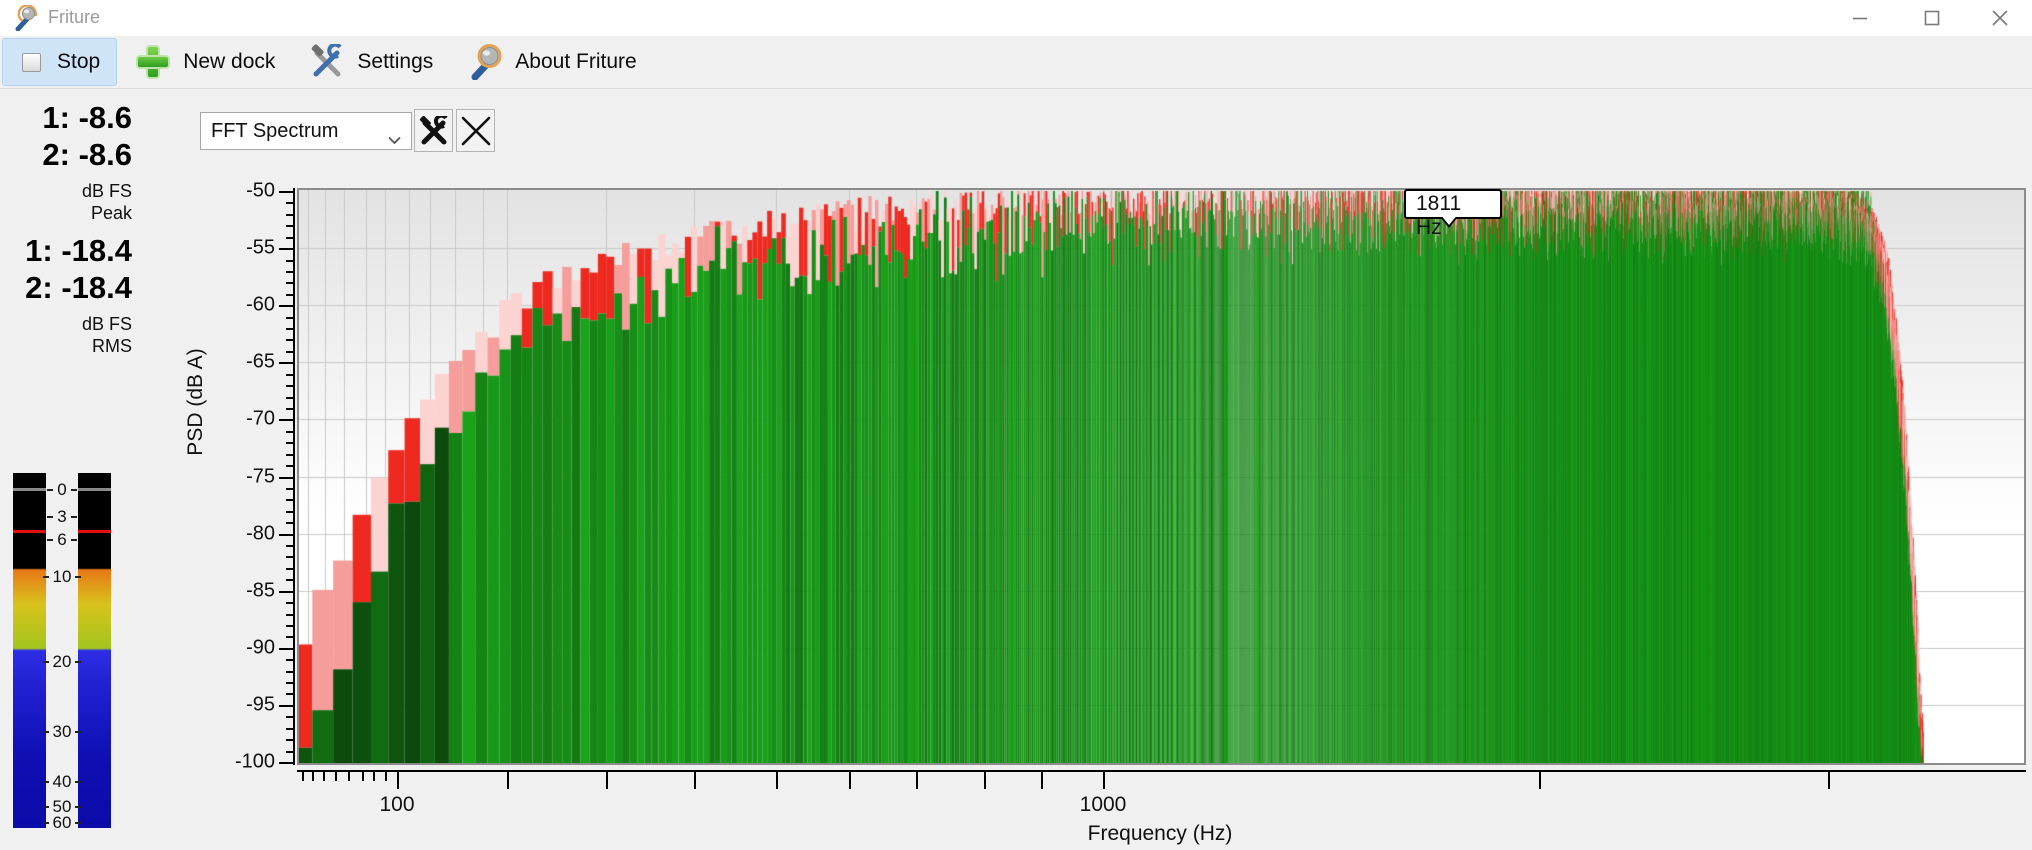 This screenshot has height=850, width=2032. Describe the element at coordinates (260, 704) in the screenshot. I see `y-axis-tick-label: -95` at that location.